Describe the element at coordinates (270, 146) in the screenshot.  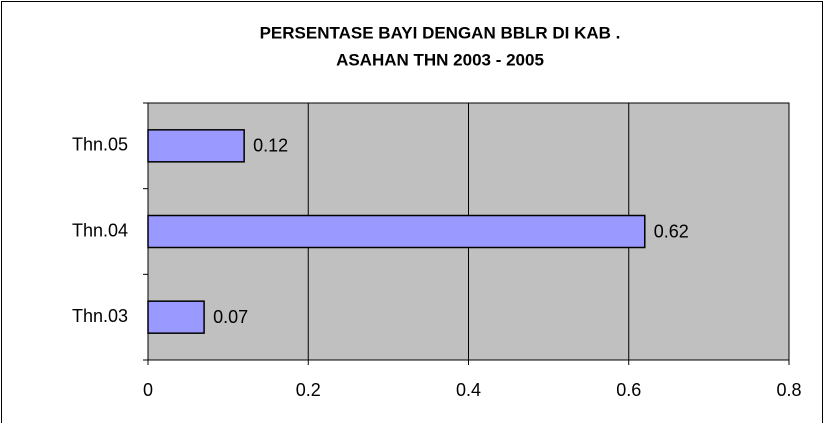
I see `data-label: 0.12` at that location.